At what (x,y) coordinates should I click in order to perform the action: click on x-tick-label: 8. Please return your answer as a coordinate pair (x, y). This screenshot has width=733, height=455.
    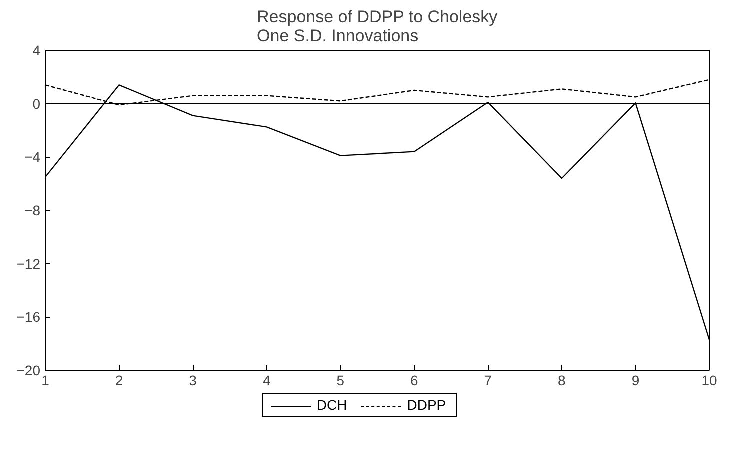
    Looking at the image, I should click on (562, 380).